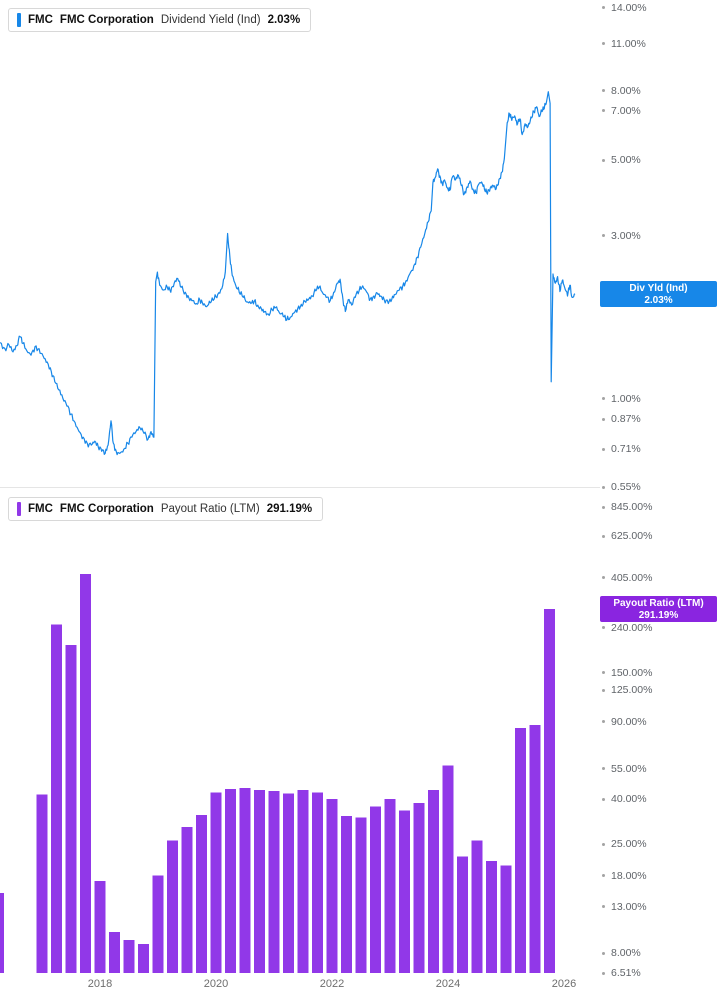 The width and height of the screenshot is (717, 1005). What do you see at coordinates (658, 300) in the screenshot?
I see `badge-metric-value: 2.03%` at bounding box center [658, 300].